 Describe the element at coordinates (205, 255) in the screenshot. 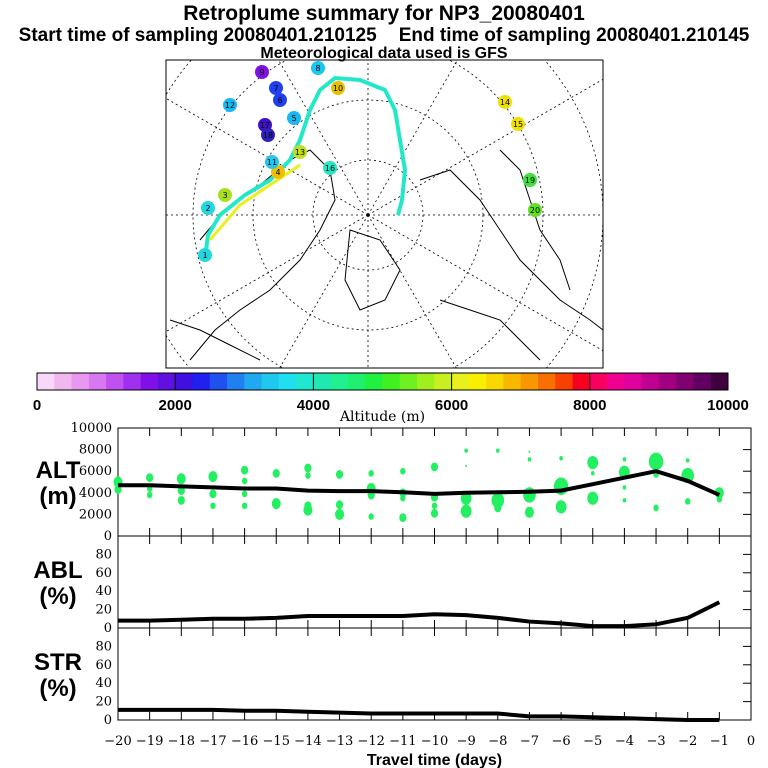

I see `map-label-1: 1` at that location.